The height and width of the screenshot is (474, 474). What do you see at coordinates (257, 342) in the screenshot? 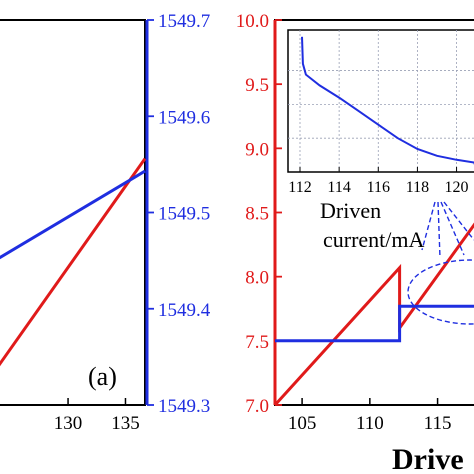
I see `left-tick-label: 7.5` at bounding box center [257, 342].